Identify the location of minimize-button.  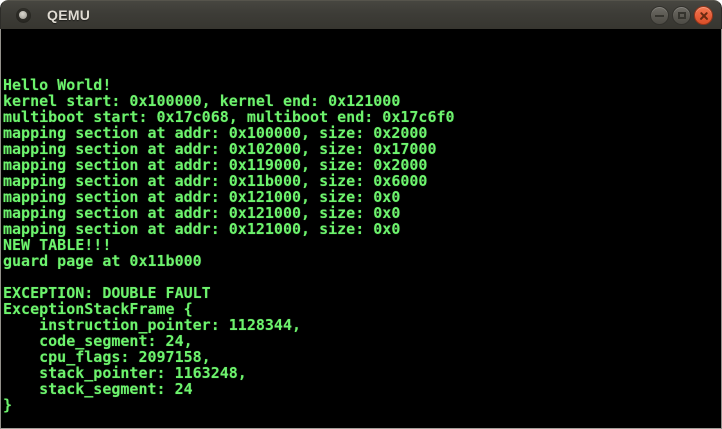
(659, 15).